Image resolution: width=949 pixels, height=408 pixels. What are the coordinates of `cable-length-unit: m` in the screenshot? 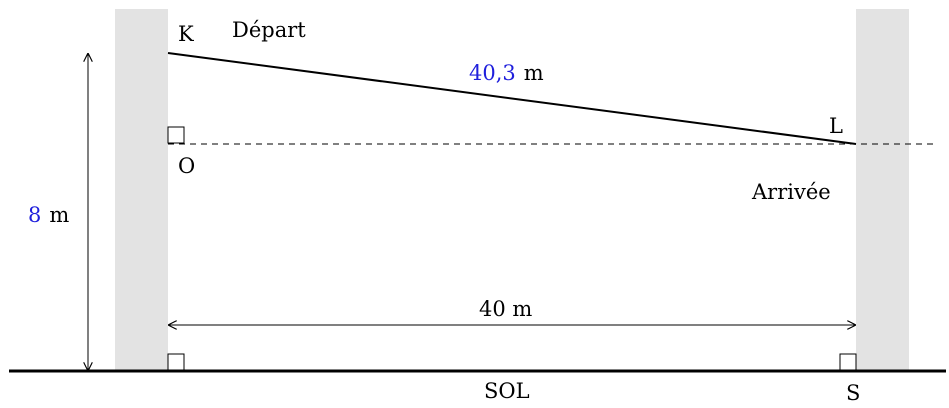 It's located at (534, 73).